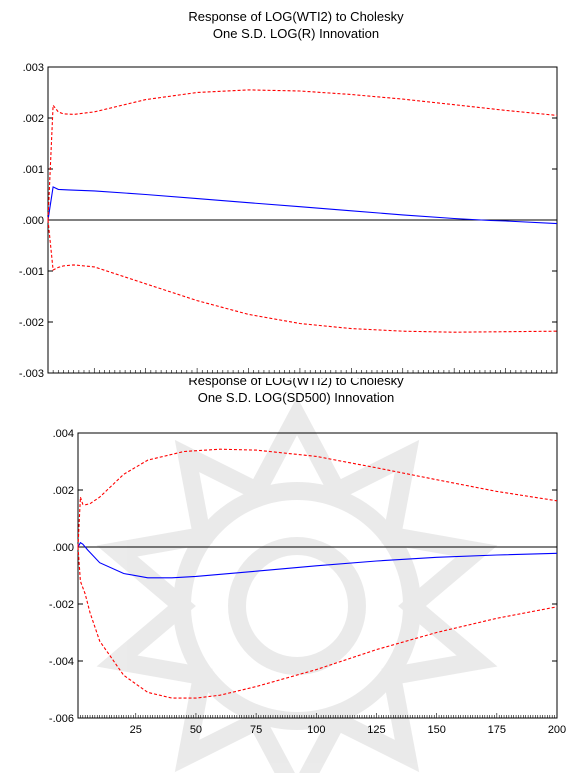 Image resolution: width=573 pixels, height=773 pixels. I want to click on x-tick-label: 75, so click(256, 730).